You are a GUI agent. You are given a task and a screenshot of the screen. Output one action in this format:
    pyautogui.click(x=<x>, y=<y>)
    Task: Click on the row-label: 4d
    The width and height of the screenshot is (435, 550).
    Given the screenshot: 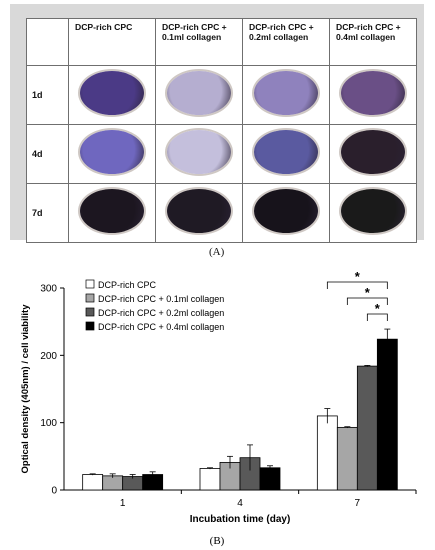 What is the action you would take?
    pyautogui.click(x=47, y=154)
    